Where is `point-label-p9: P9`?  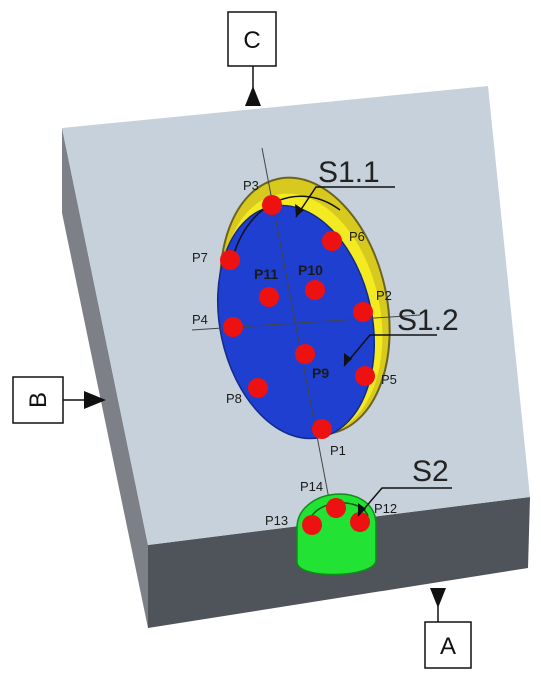
point-label-p9: P9 is located at coordinates (320, 373).